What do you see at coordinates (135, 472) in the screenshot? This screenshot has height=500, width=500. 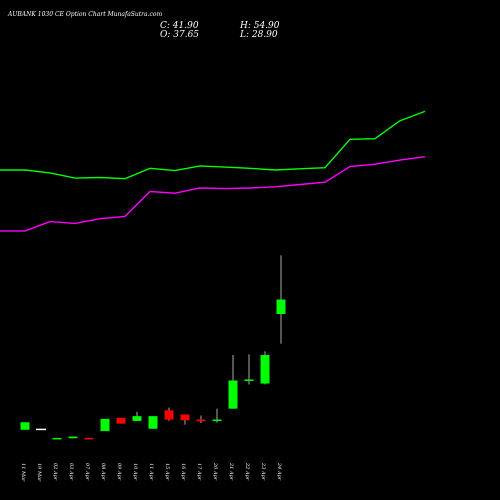 I see `x-tick-label: 10 Apr` at bounding box center [135, 472].